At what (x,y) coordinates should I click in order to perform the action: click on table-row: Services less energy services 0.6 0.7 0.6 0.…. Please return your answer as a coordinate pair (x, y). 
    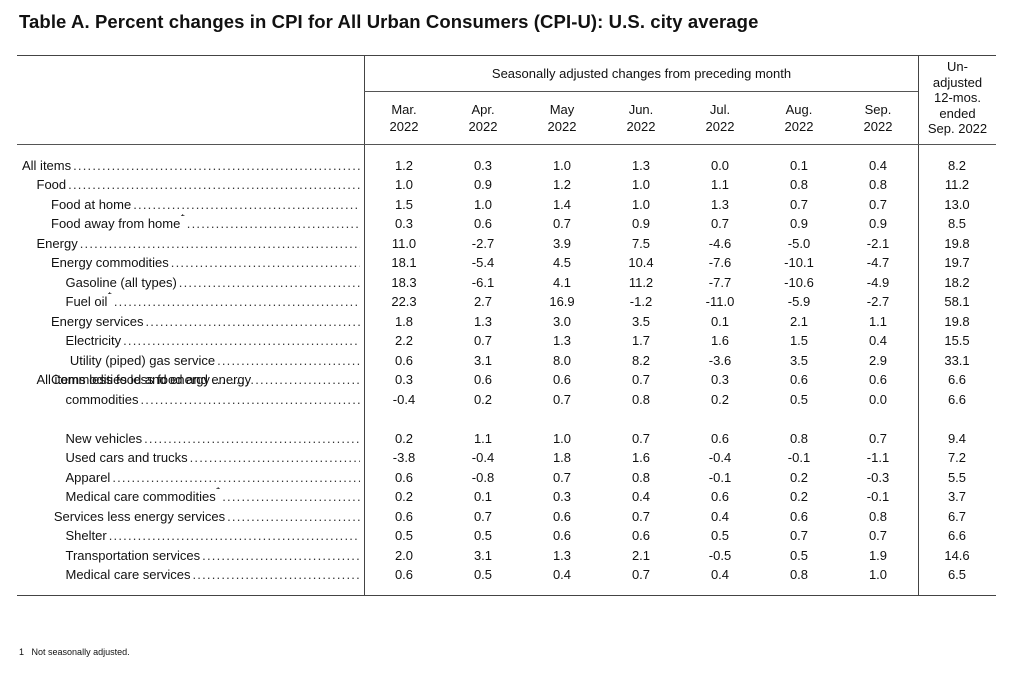
    Looking at the image, I should click on (512, 517).